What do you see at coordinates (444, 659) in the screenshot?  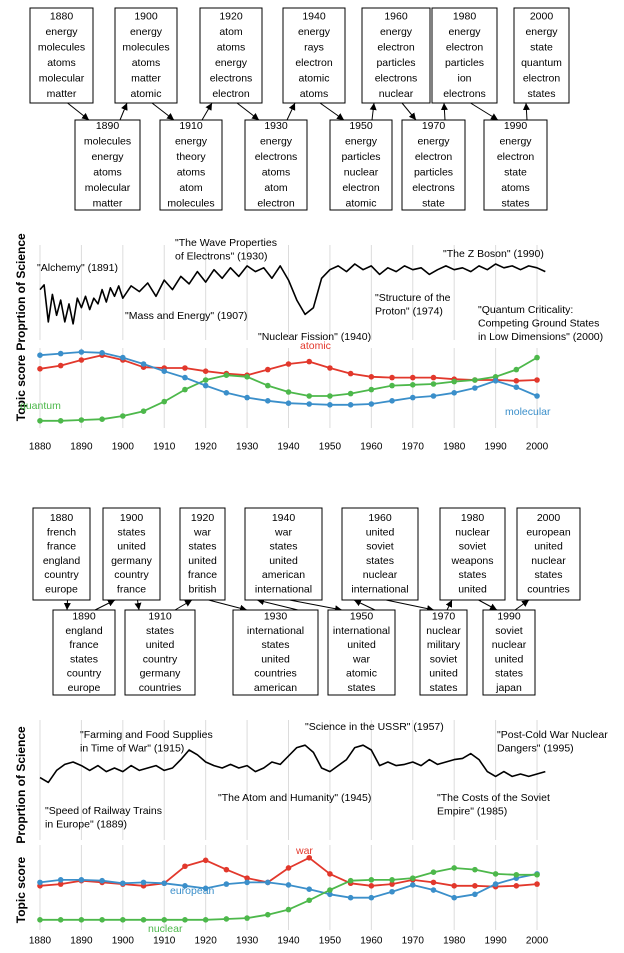 I see `topic-word: soviet` at bounding box center [444, 659].